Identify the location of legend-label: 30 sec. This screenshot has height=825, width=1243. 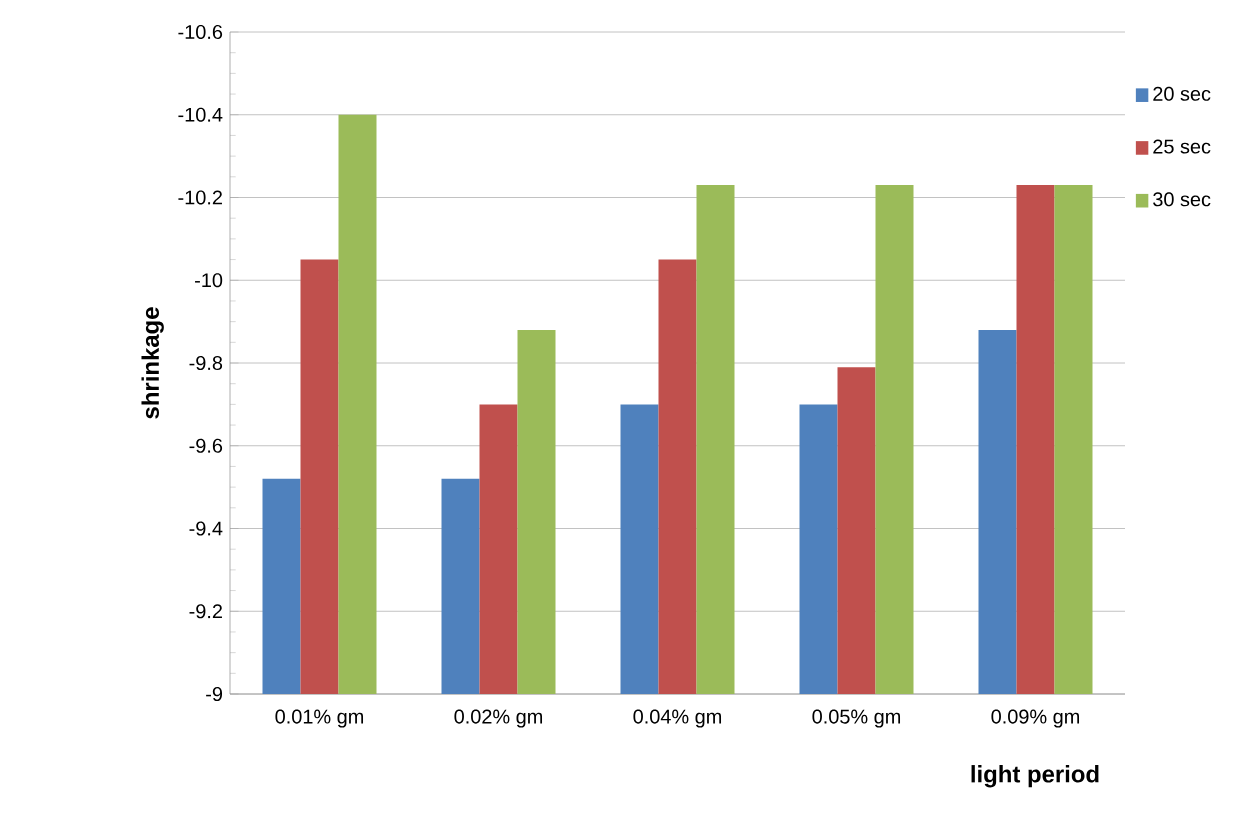
(1182, 199).